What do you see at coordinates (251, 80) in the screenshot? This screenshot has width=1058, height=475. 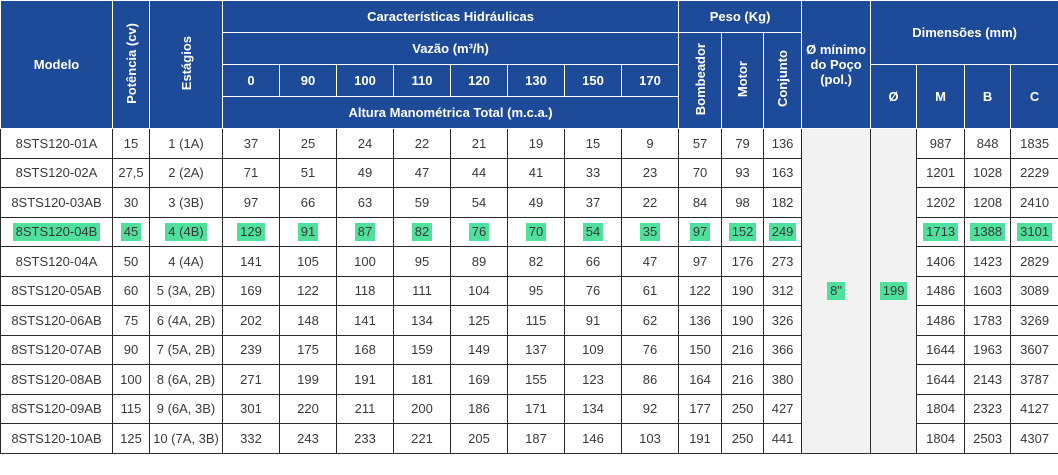 I see `header-vazao-value: 0` at bounding box center [251, 80].